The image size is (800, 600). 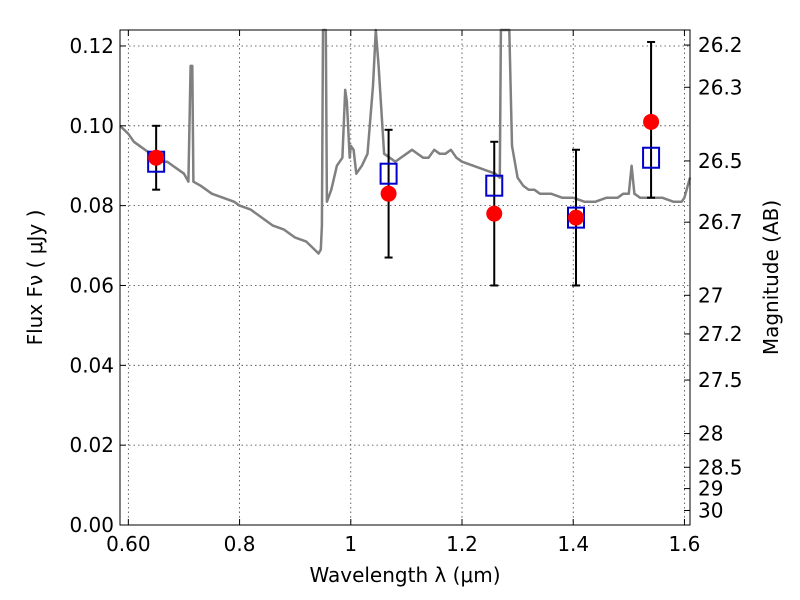 What do you see at coordinates (91, 126) in the screenshot?
I see `y-tick-label: 0.10` at bounding box center [91, 126].